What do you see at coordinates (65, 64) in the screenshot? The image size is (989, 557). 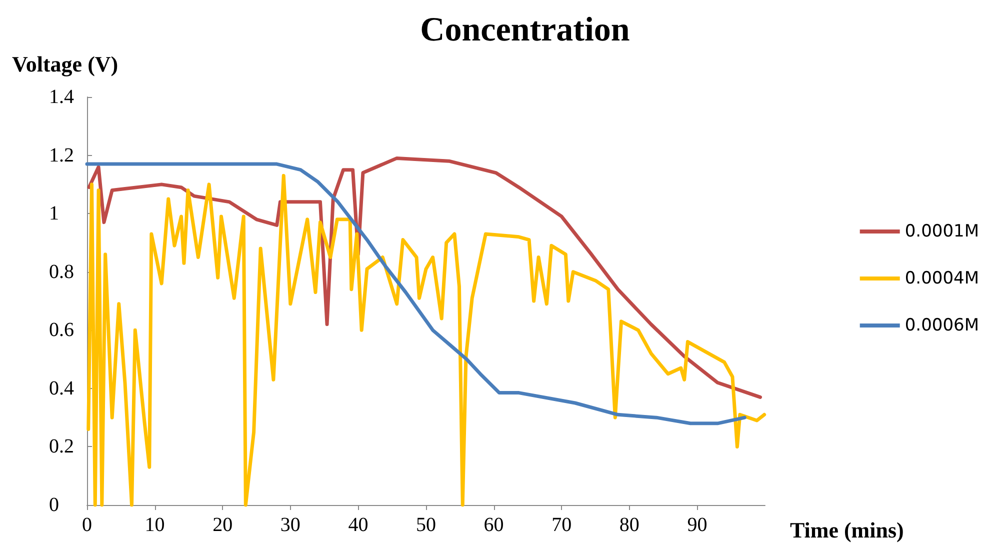 I see `y-axis-title: Voltage (V)` at bounding box center [65, 64].